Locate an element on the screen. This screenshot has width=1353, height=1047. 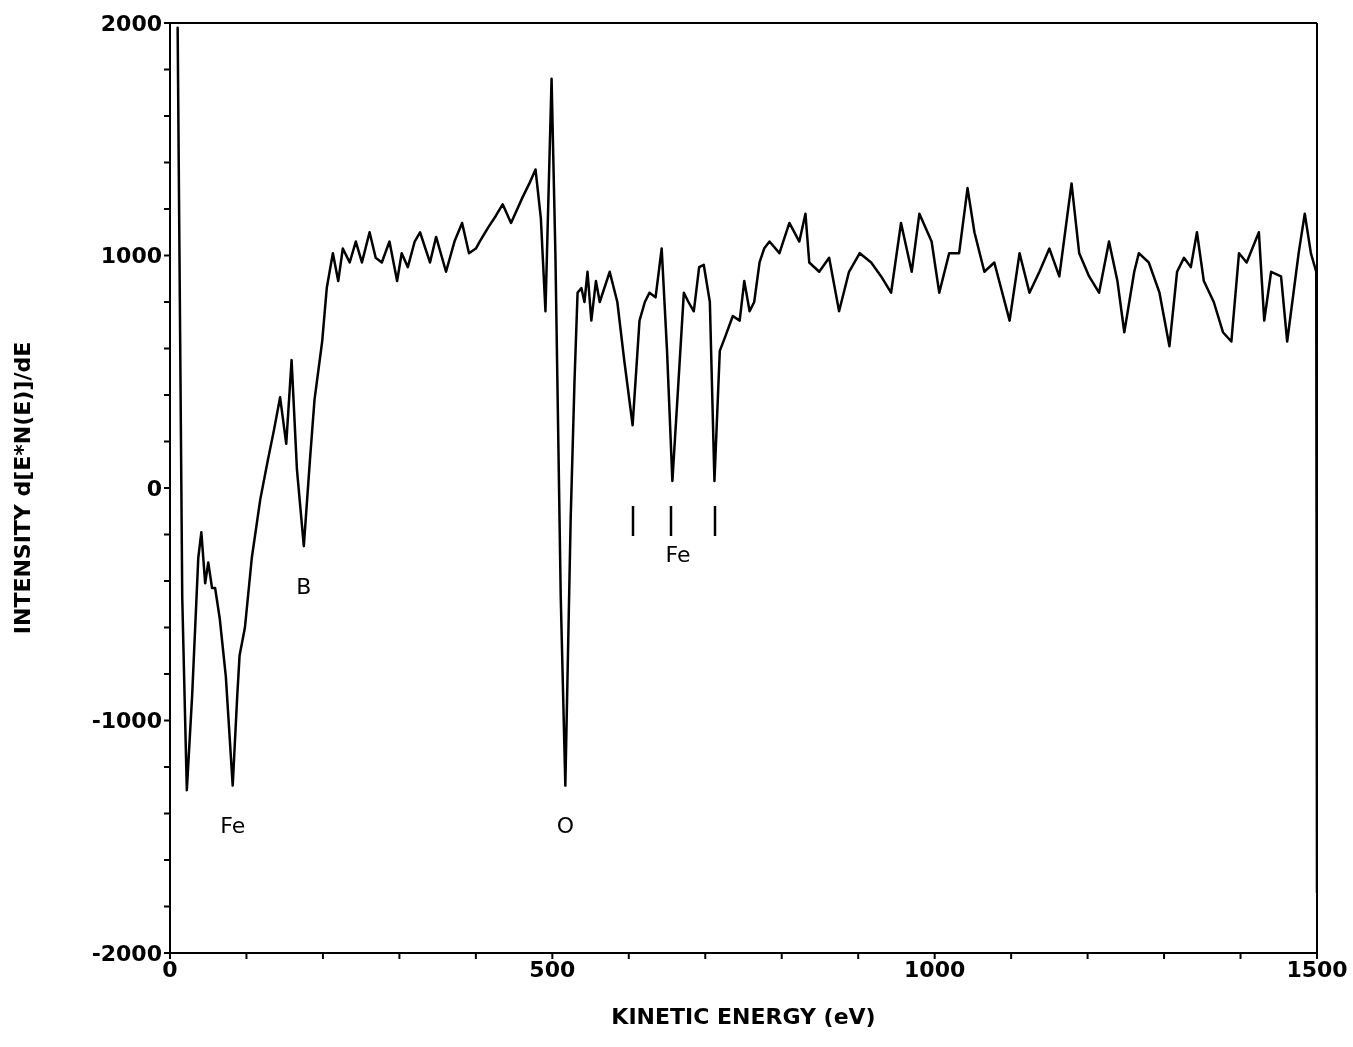
x-tick-label: 0 is located at coordinates (170, 969).